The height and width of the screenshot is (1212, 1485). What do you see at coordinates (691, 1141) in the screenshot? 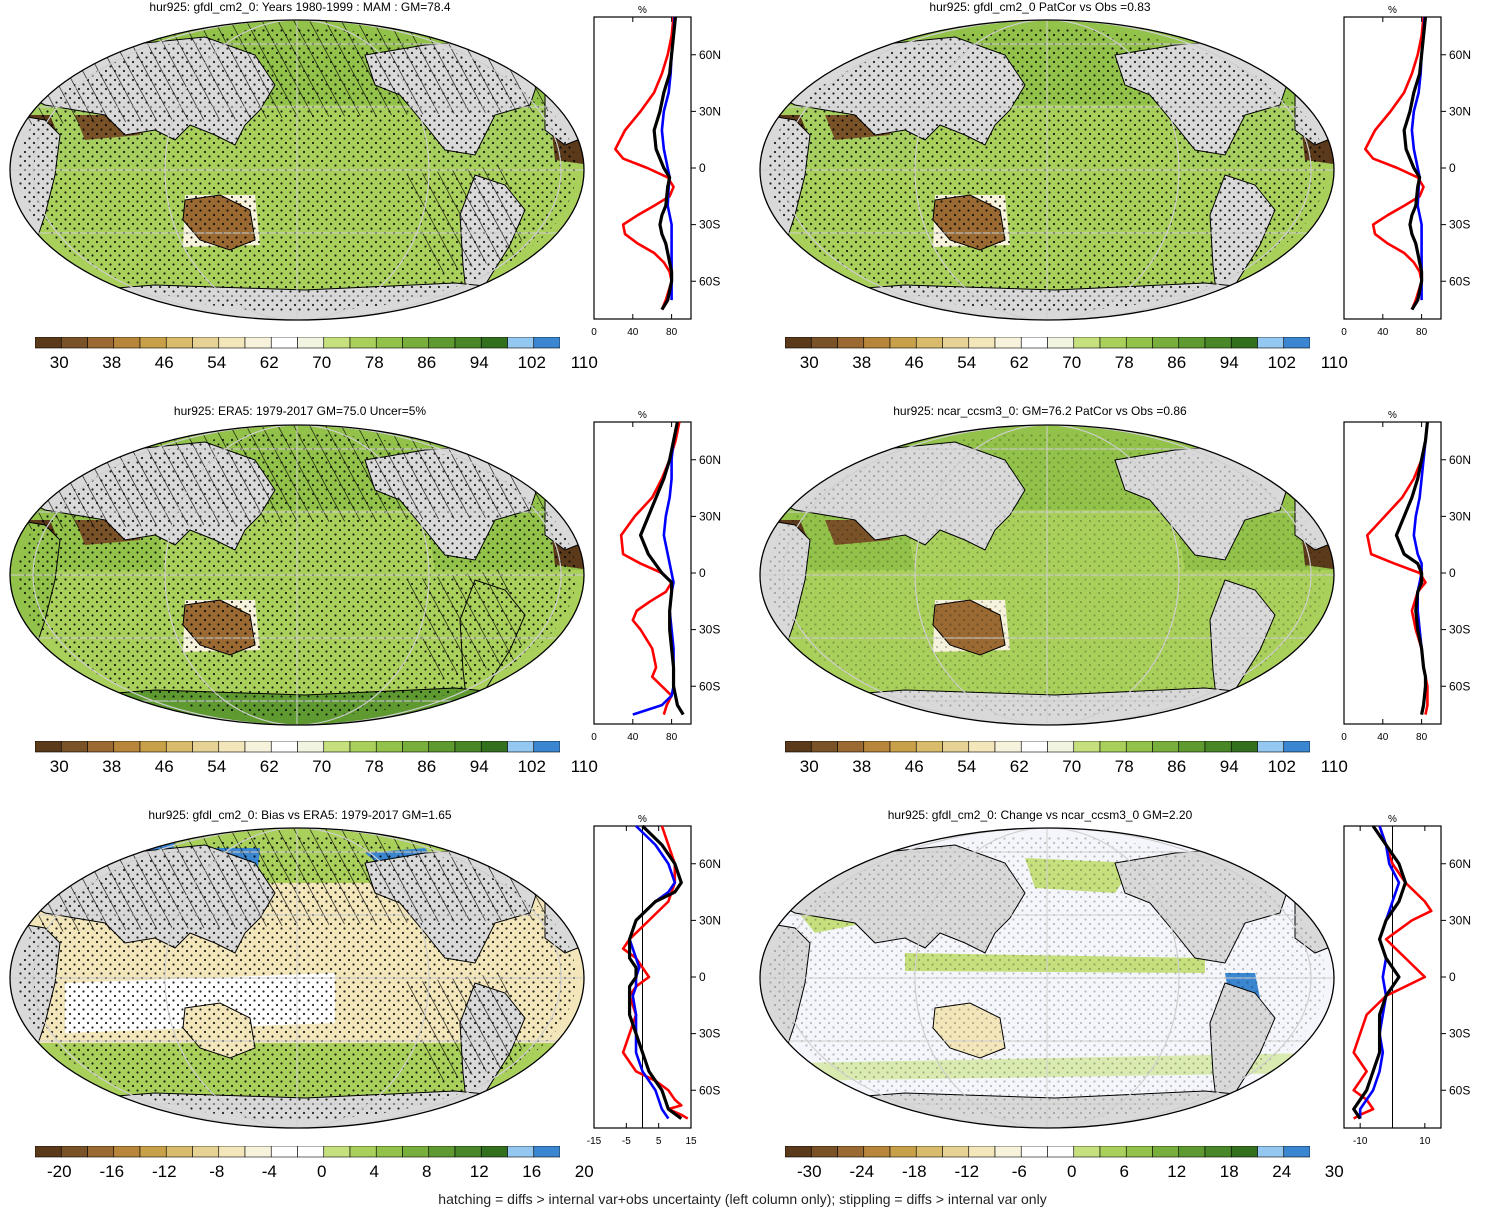
I see `profile-x-tick-label: 15` at bounding box center [691, 1141].